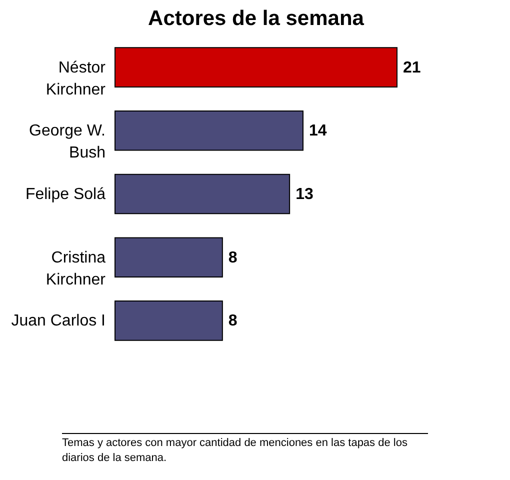  What do you see at coordinates (412, 67) in the screenshot?
I see `data-label: 21` at bounding box center [412, 67].